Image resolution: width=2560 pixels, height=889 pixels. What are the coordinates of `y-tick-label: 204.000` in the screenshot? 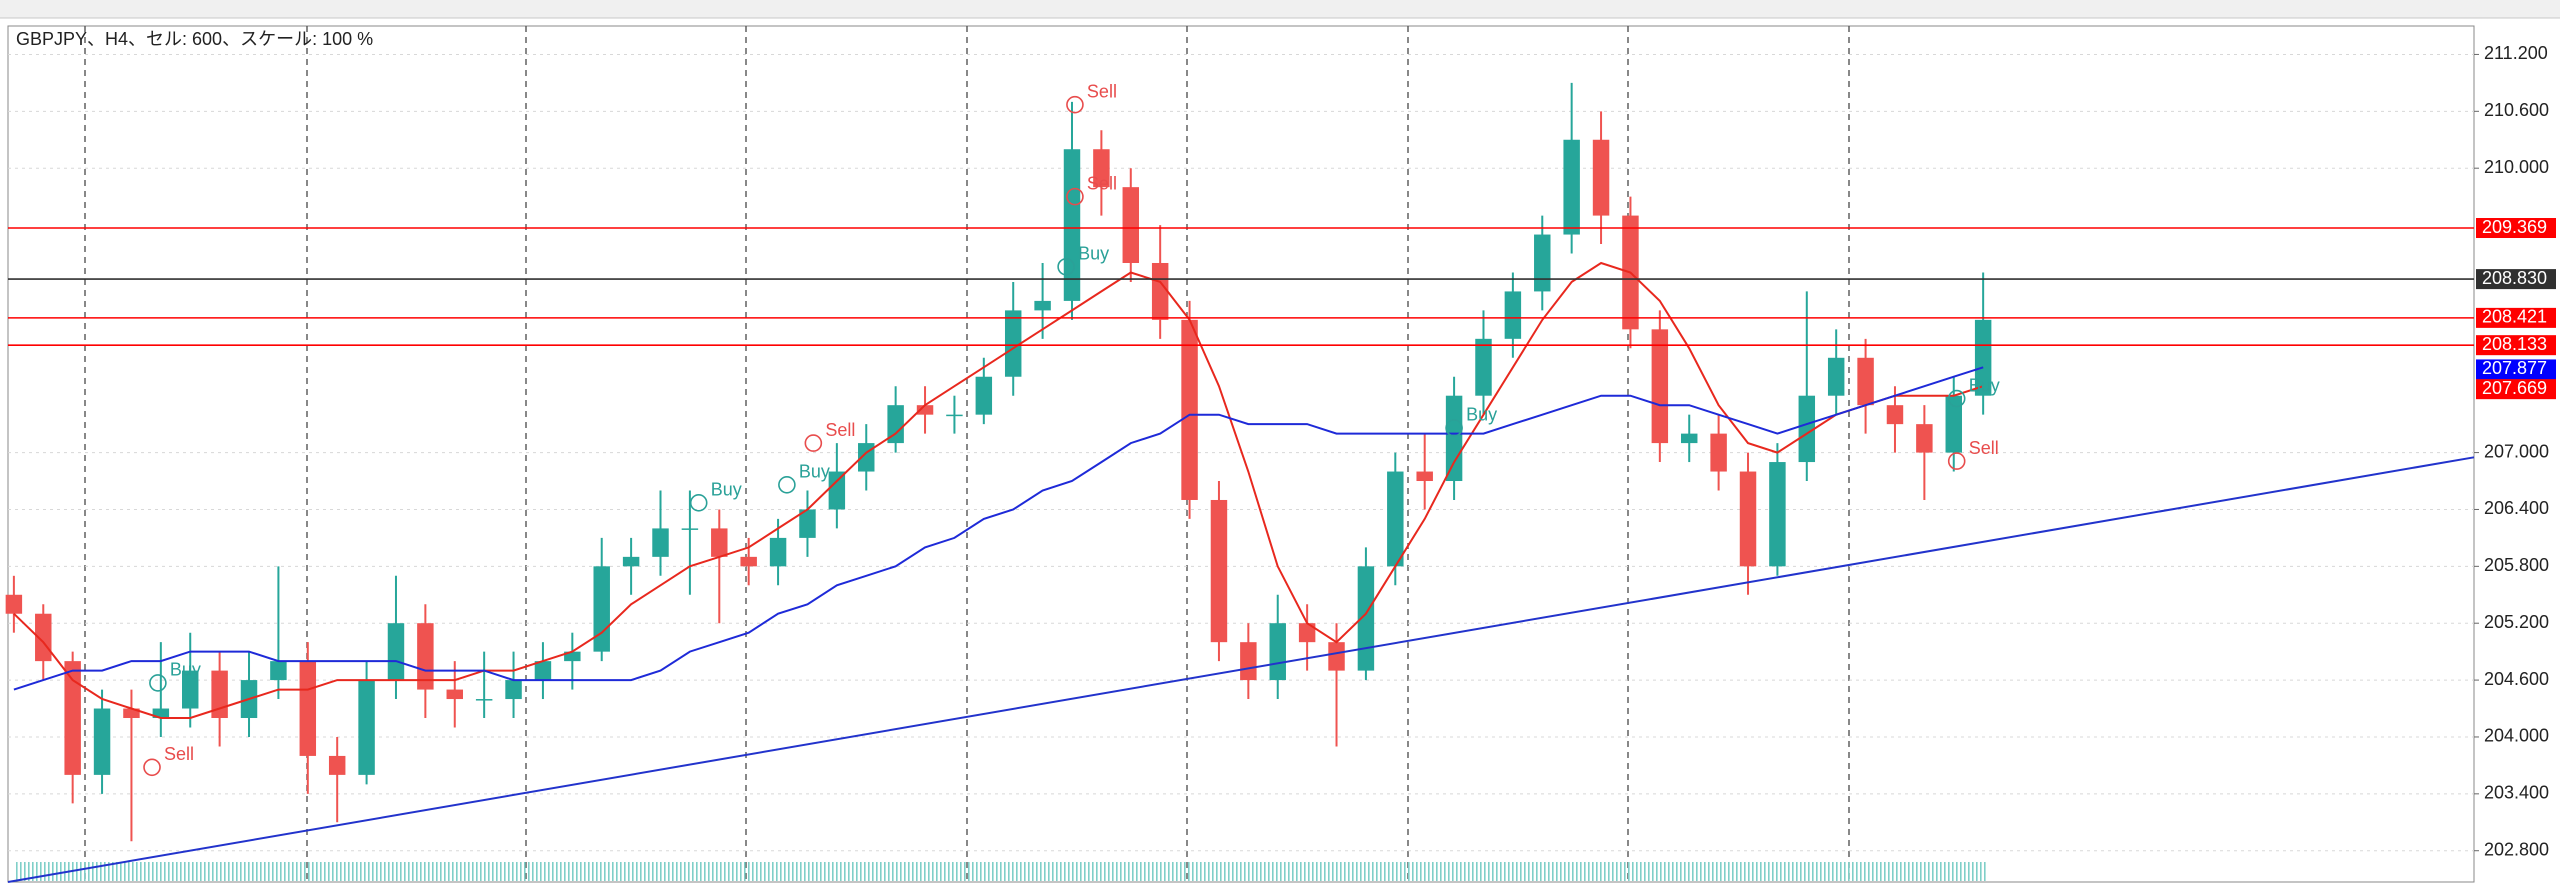 It's located at (2516, 736).